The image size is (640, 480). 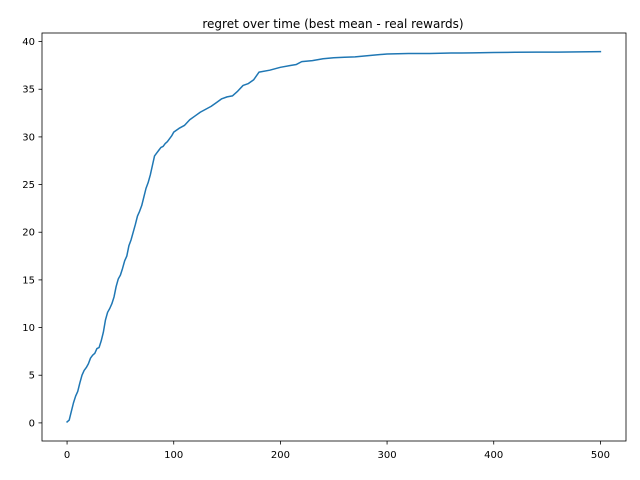 I want to click on y-tick-label: 35, so click(x=28, y=90).